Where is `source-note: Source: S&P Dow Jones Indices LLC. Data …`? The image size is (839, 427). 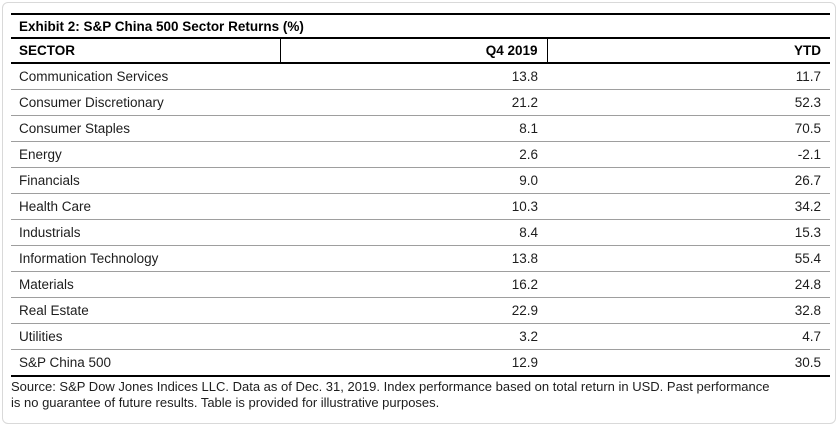 source-note: Source: S&P Dow Jones Indices LLC. Data … is located at coordinates (420, 395).